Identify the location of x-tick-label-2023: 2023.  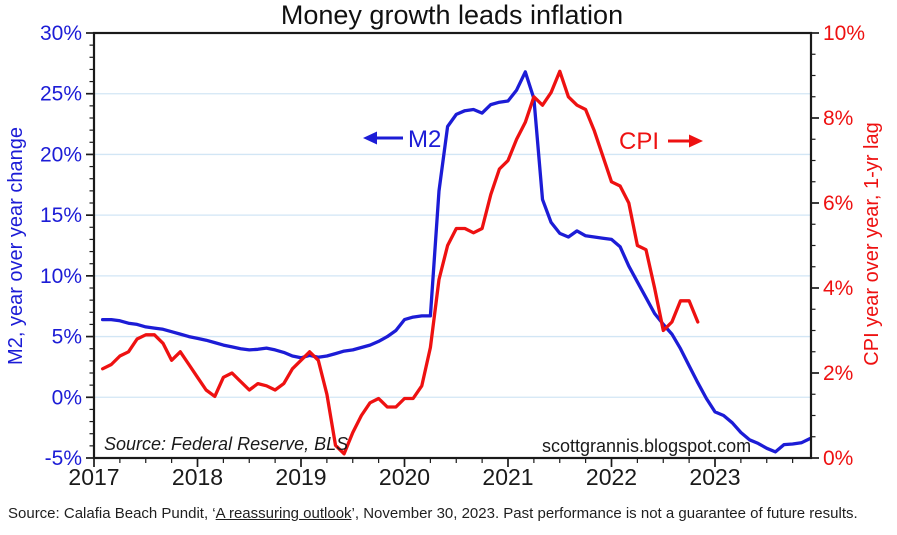
(714, 477).